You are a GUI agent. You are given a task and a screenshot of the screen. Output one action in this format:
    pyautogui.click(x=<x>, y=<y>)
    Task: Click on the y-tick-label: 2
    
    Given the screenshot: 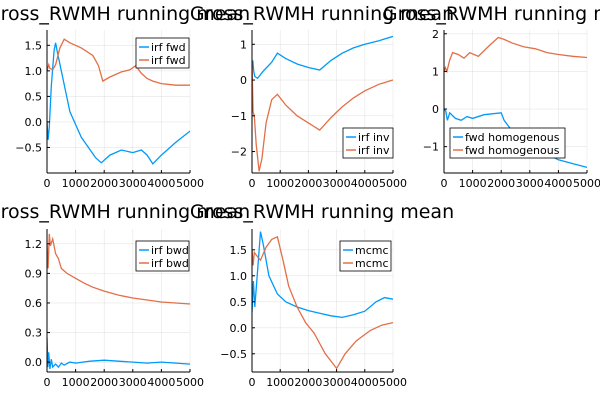 What is the action you would take?
    pyautogui.click(x=435, y=34)
    